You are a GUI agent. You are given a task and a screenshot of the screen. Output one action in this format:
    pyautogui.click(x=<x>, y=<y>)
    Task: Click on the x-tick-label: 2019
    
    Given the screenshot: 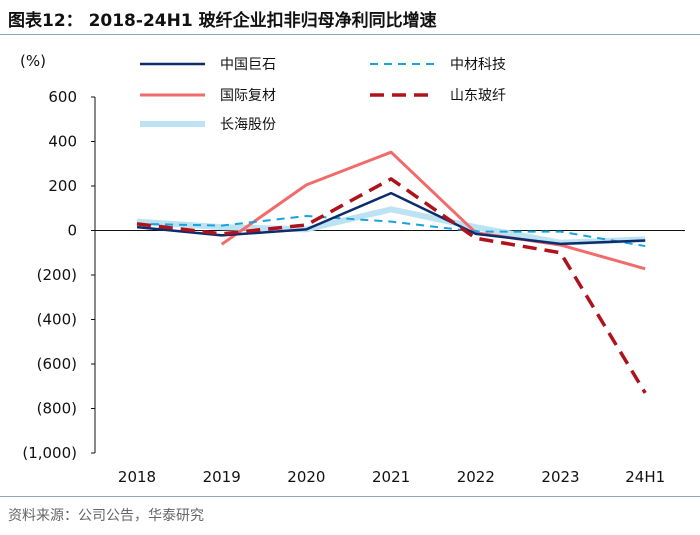 What is the action you would take?
    pyautogui.click(x=222, y=477)
    